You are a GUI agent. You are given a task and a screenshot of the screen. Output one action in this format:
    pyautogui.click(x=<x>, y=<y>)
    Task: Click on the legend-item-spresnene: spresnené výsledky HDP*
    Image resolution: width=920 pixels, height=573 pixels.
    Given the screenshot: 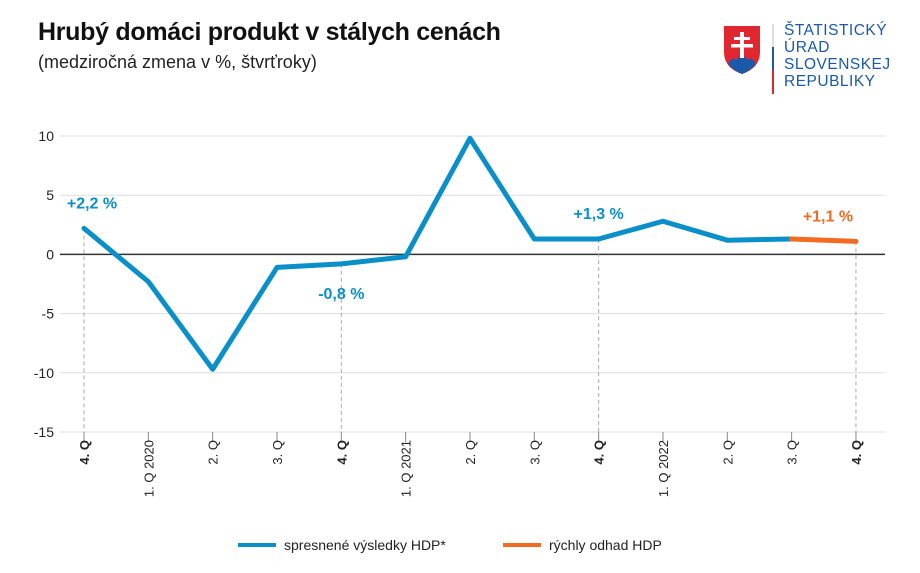 What is the action you would take?
    pyautogui.click(x=342, y=545)
    